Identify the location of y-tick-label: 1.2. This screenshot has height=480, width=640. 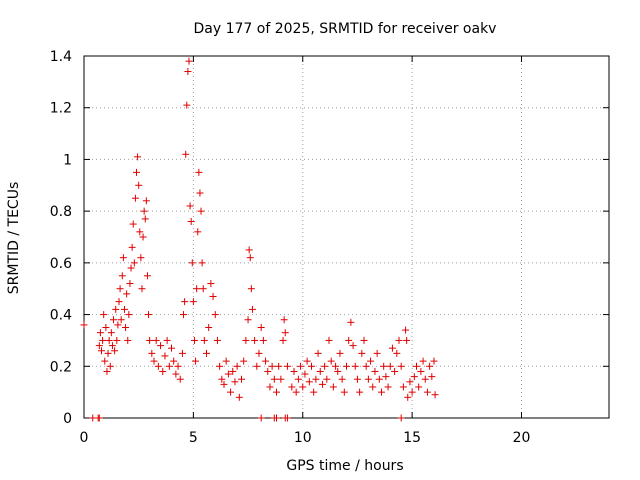
(61, 109).